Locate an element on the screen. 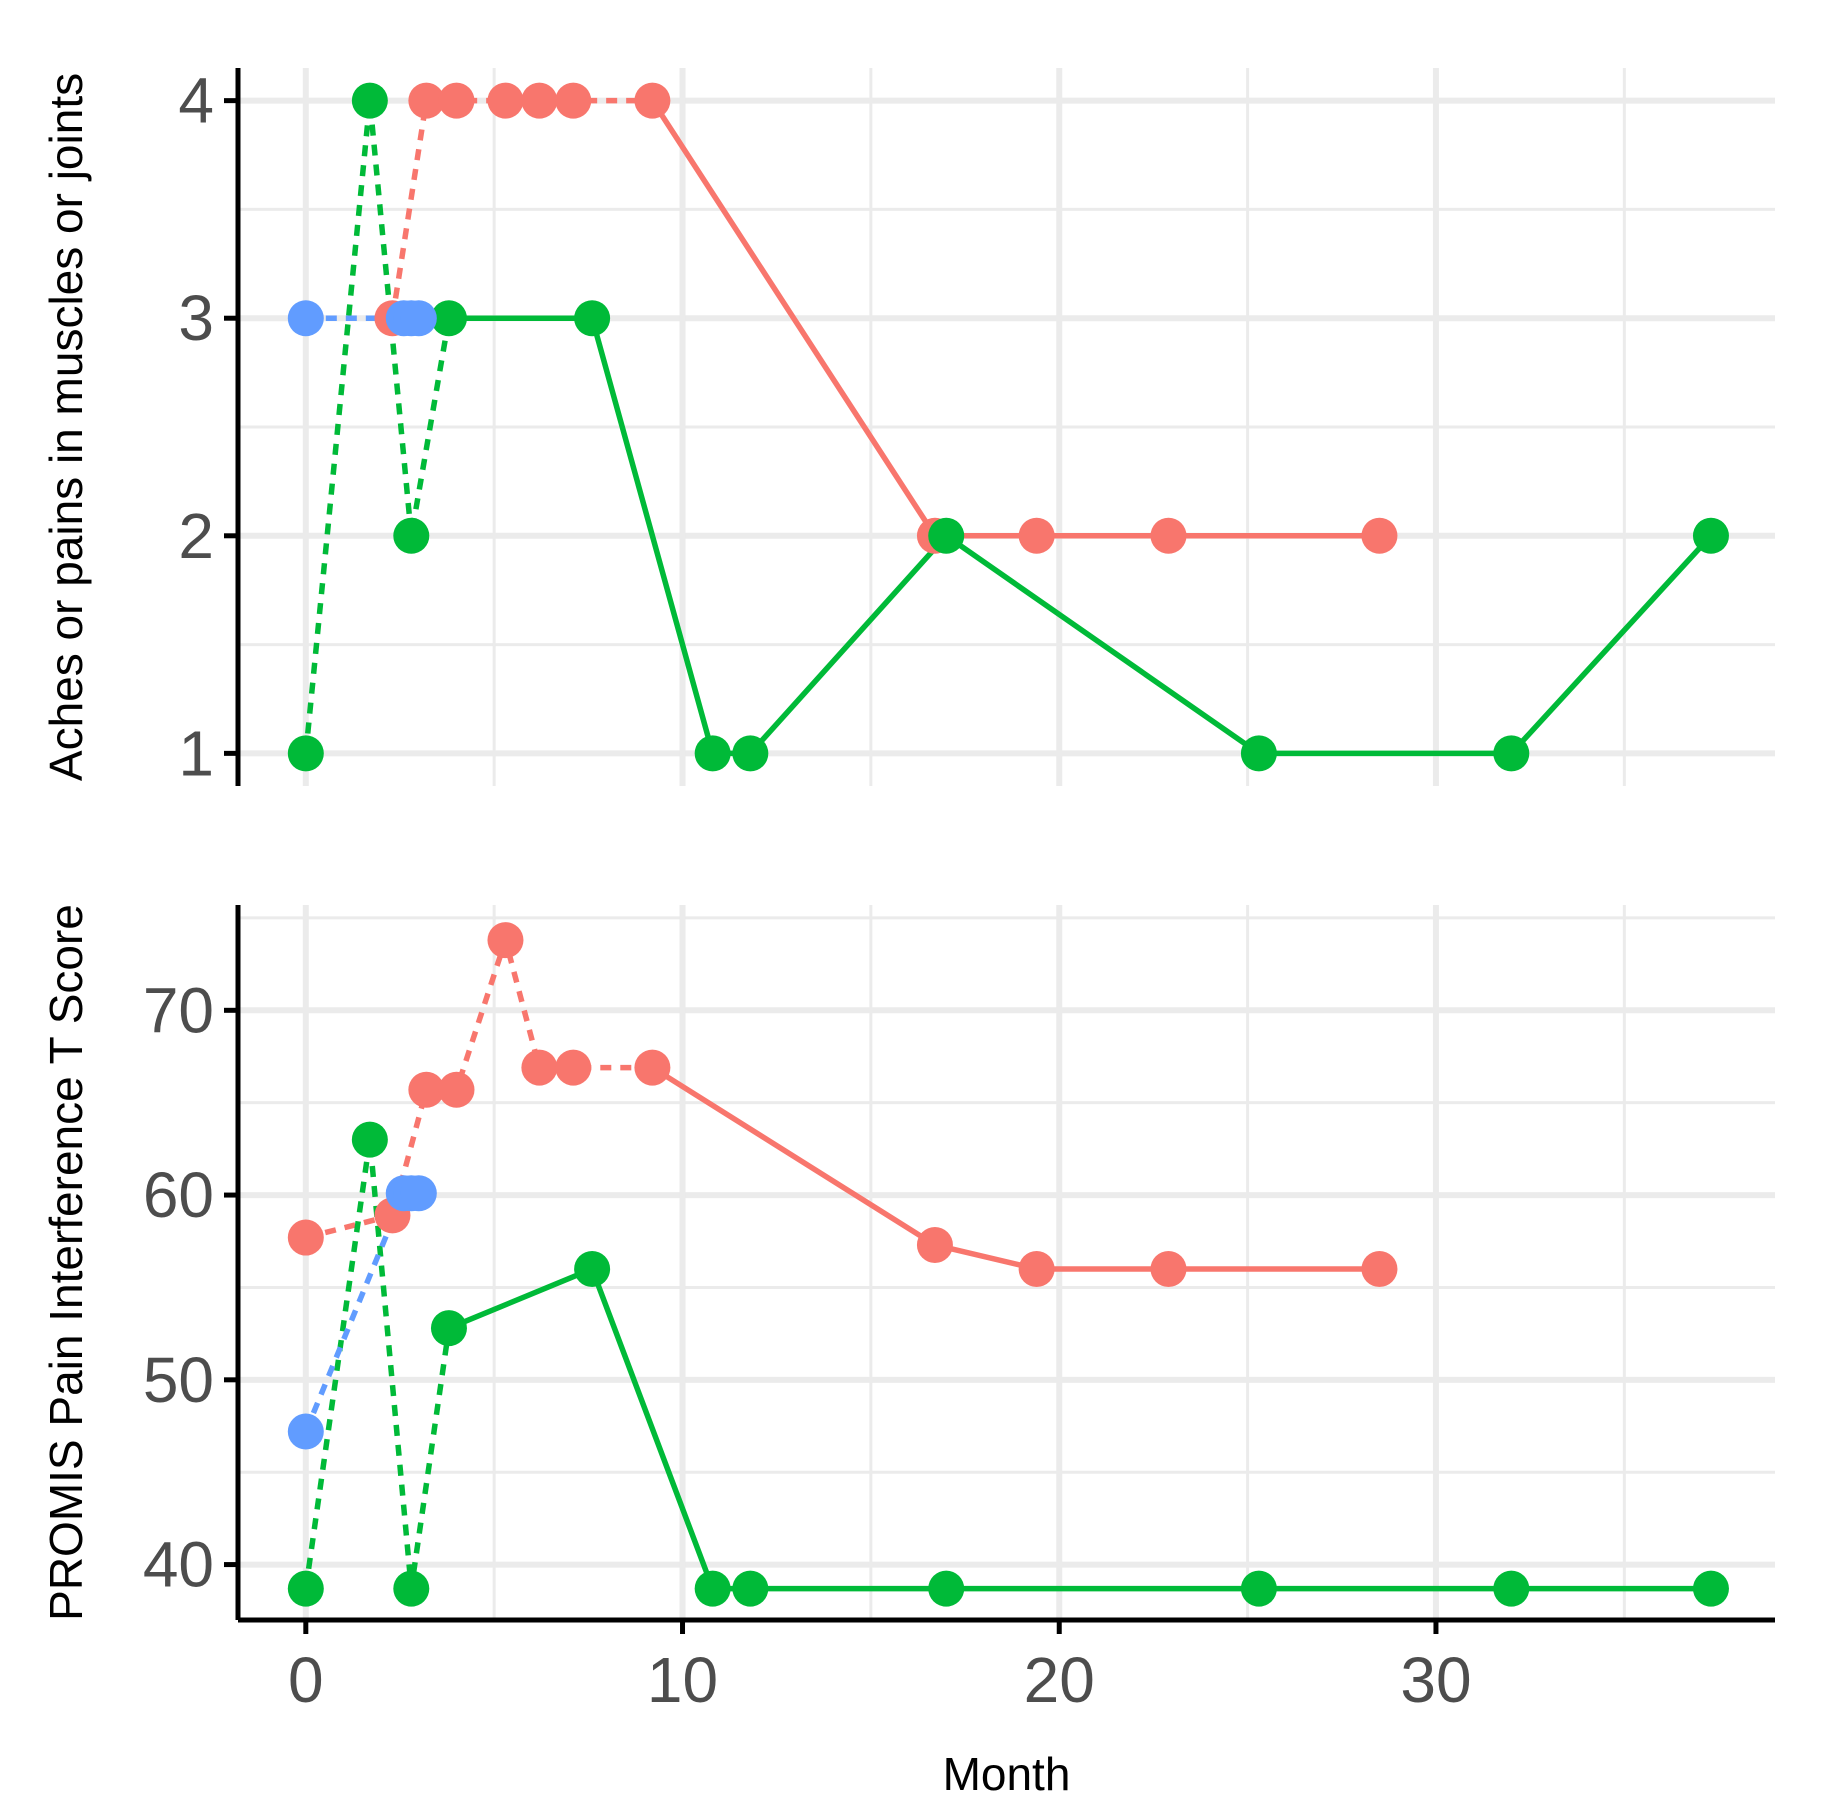 Image resolution: width=1841 pixels, height=1813 pixels. x-tick-label: 30 is located at coordinates (1435, 1680).